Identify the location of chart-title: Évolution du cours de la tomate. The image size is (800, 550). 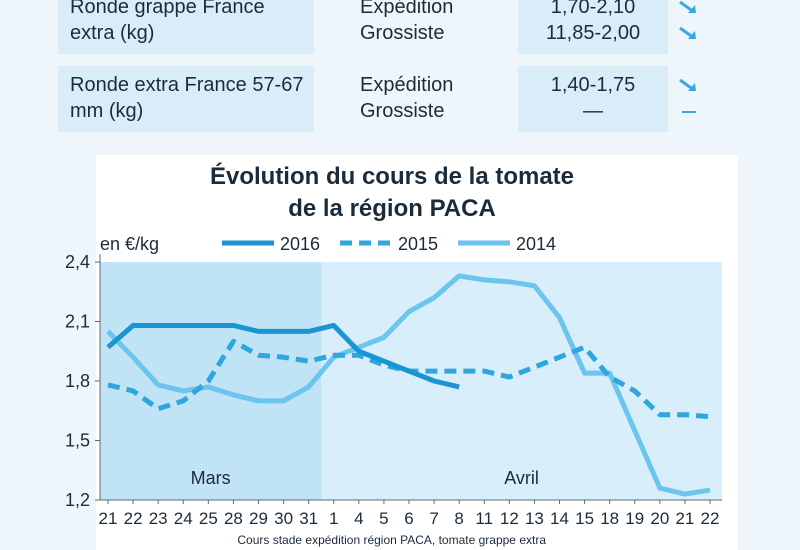
(392, 176).